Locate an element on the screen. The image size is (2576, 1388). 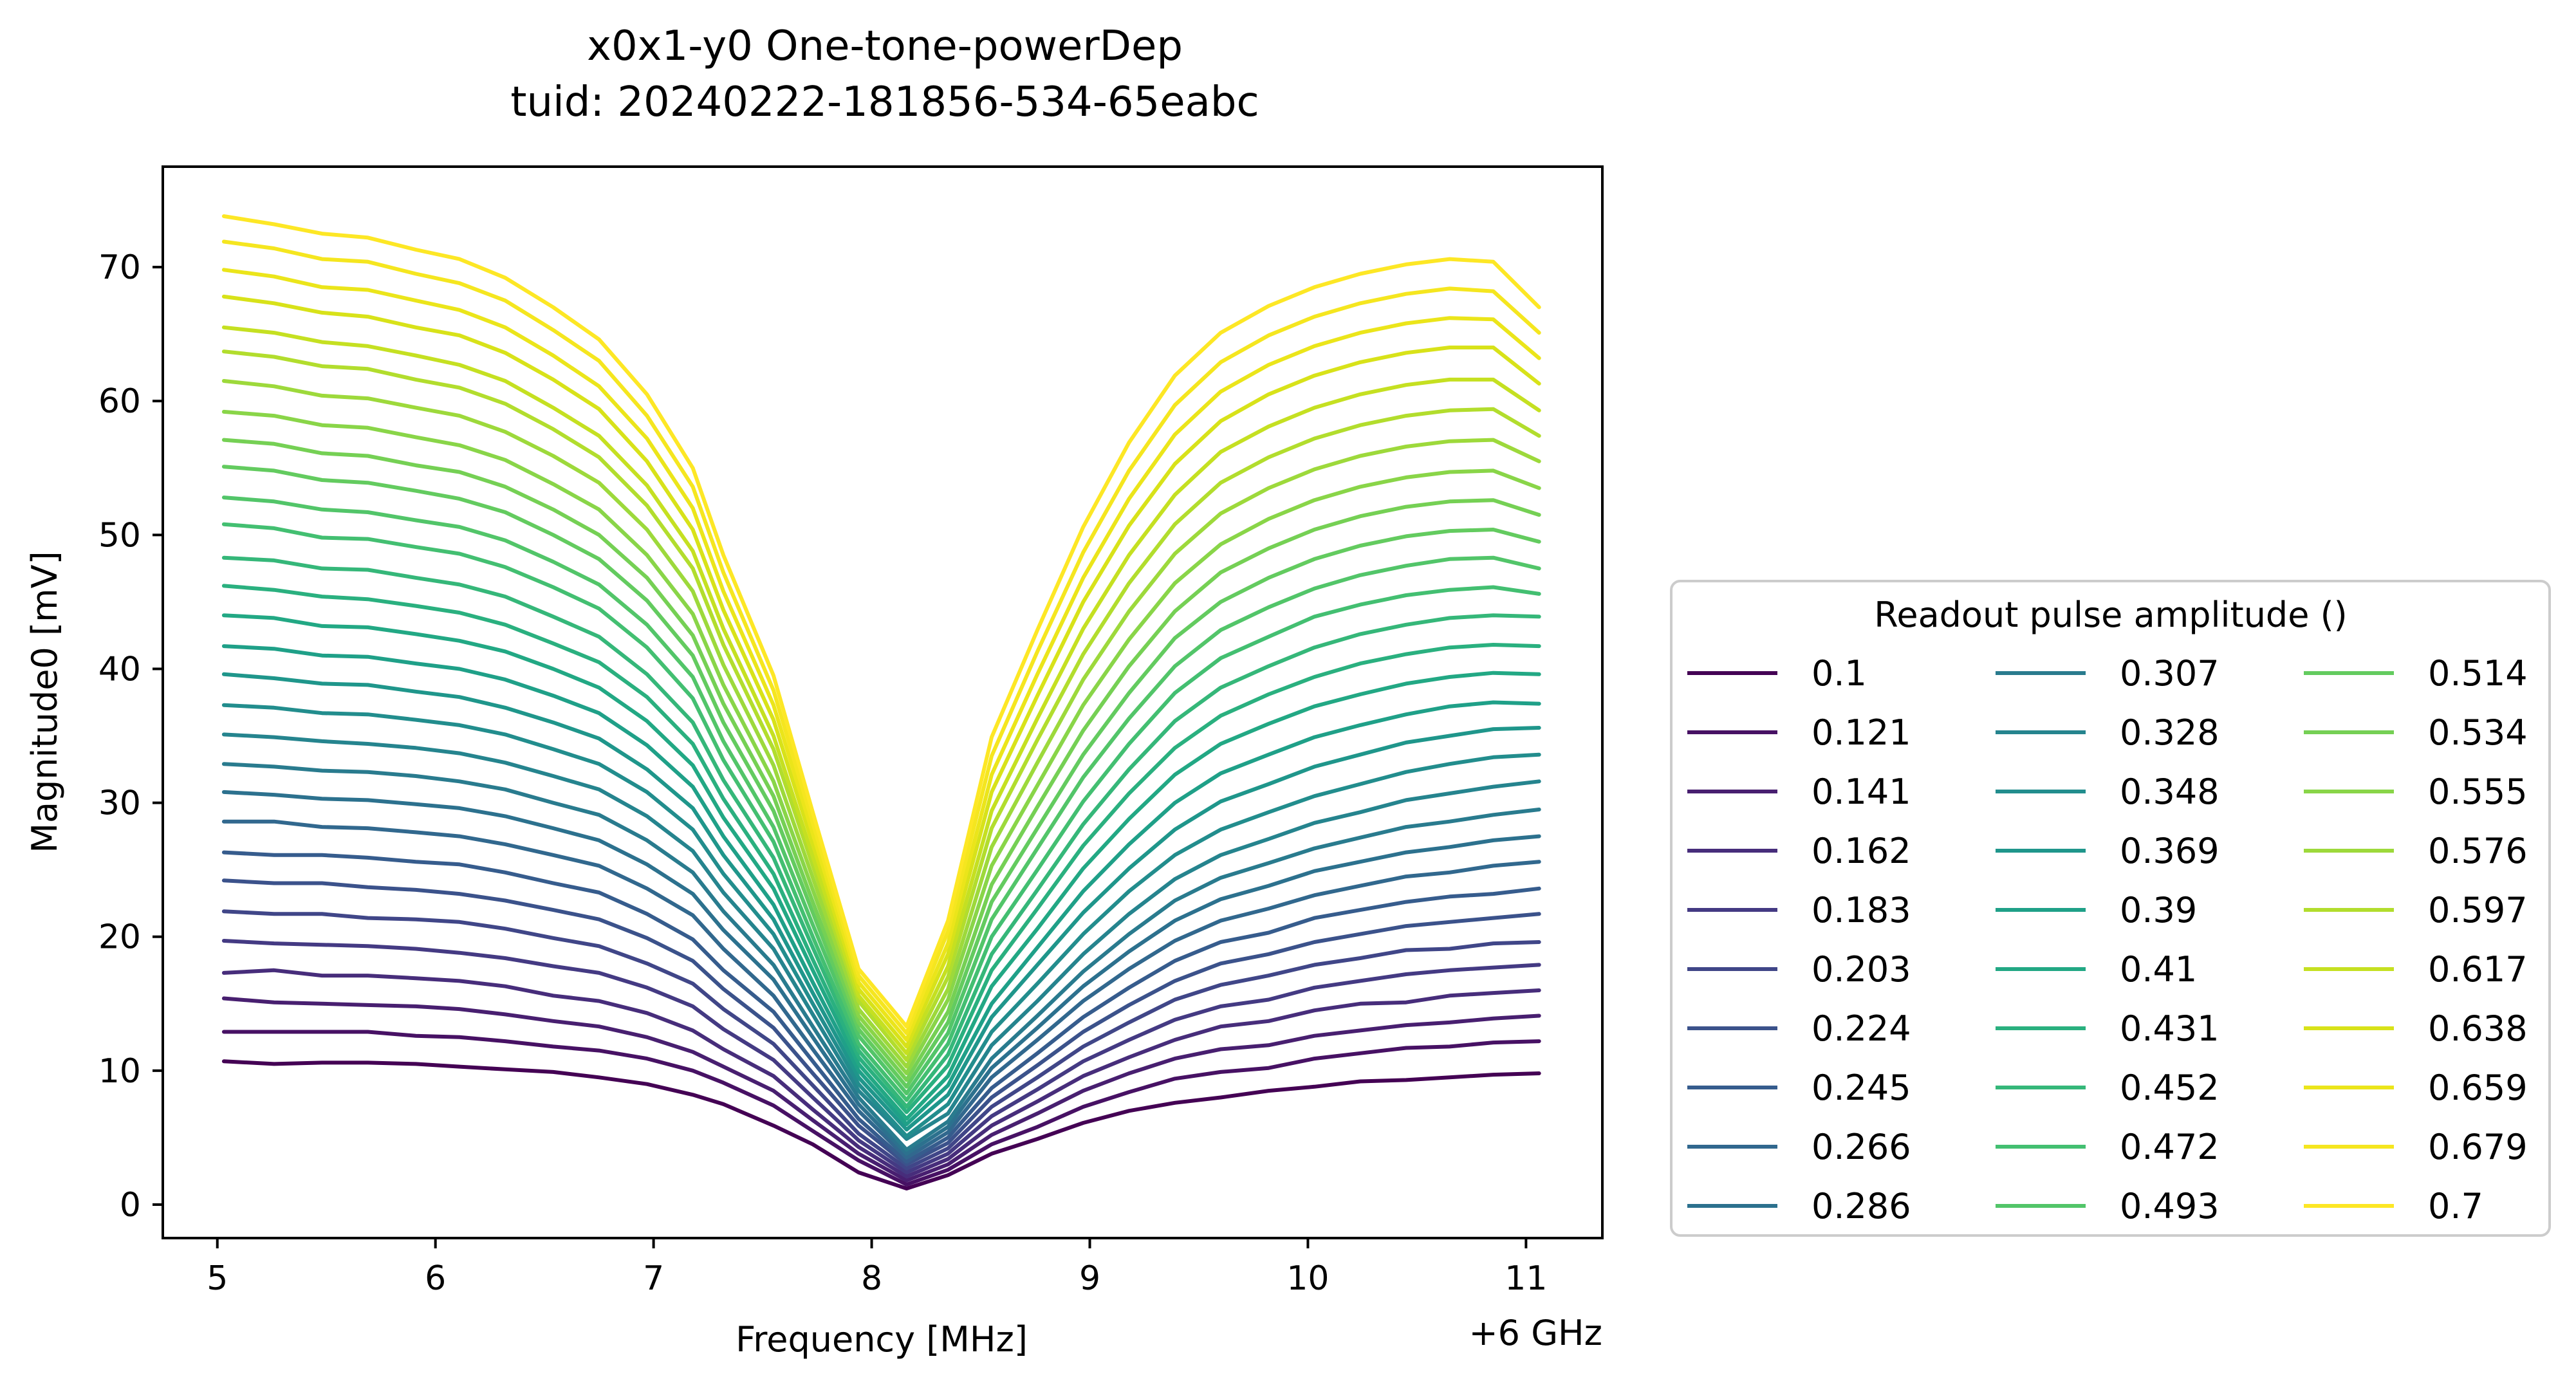
series-line-0.121 is located at coordinates (881, 1108).